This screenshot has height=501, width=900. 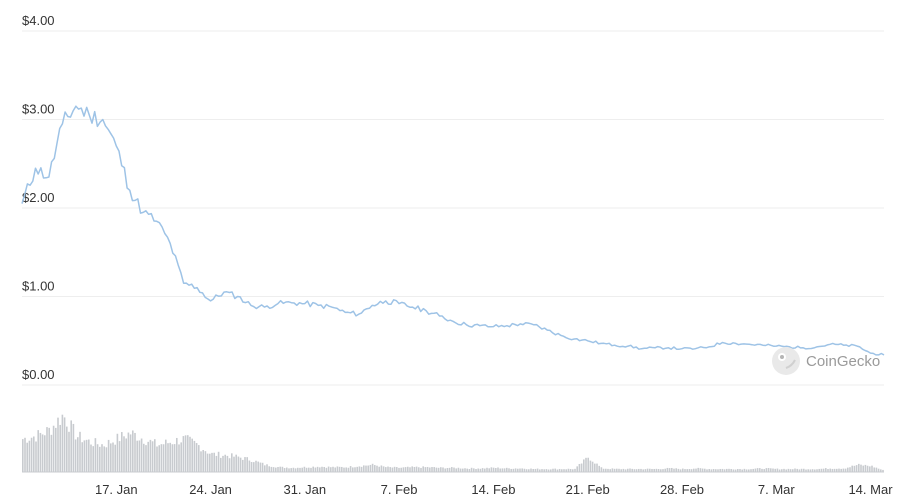 What do you see at coordinates (682, 489) in the screenshot?
I see `x-tick-label: 28. Feb` at bounding box center [682, 489].